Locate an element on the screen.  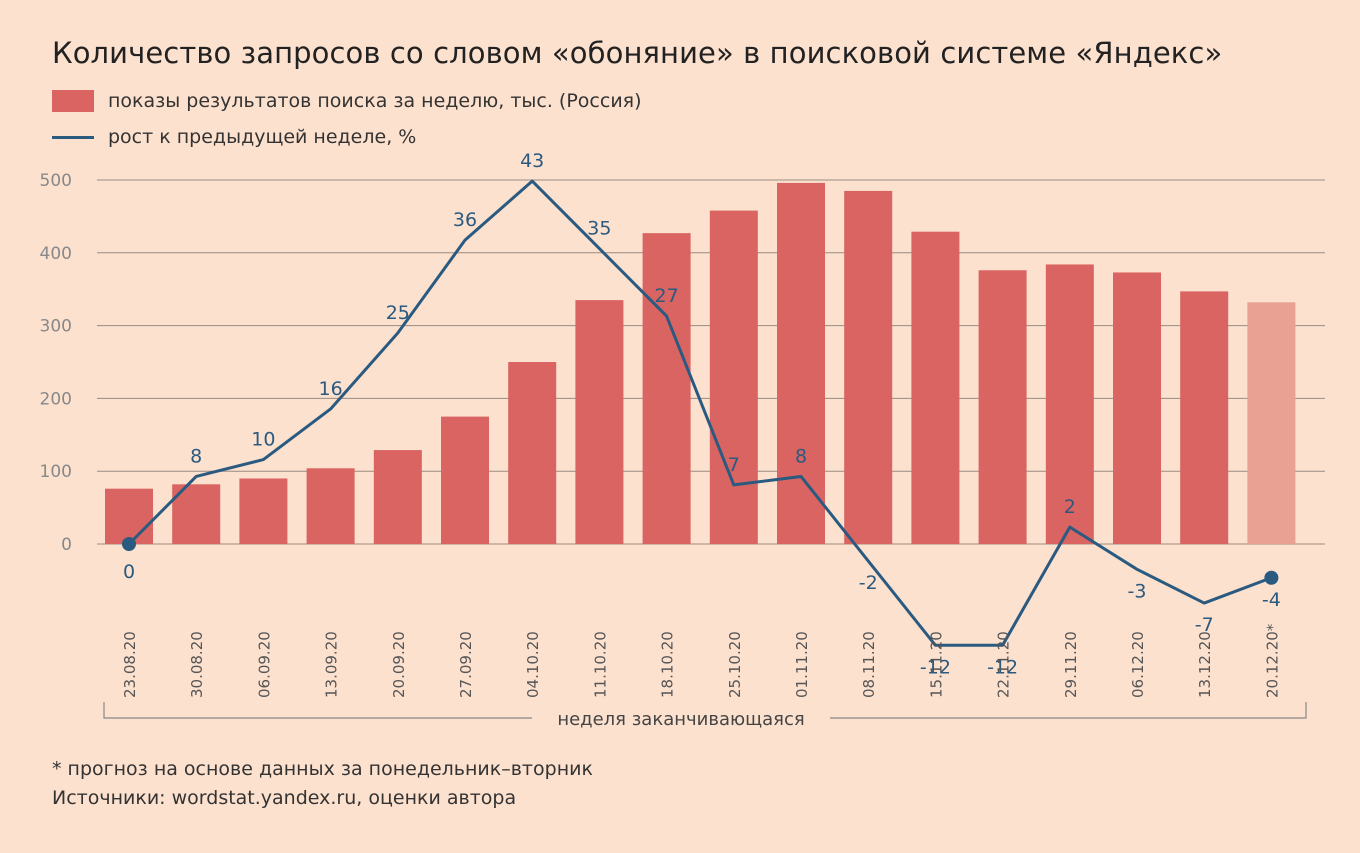
x-tick-label: 30.08.20 is located at coordinates (197, 664).